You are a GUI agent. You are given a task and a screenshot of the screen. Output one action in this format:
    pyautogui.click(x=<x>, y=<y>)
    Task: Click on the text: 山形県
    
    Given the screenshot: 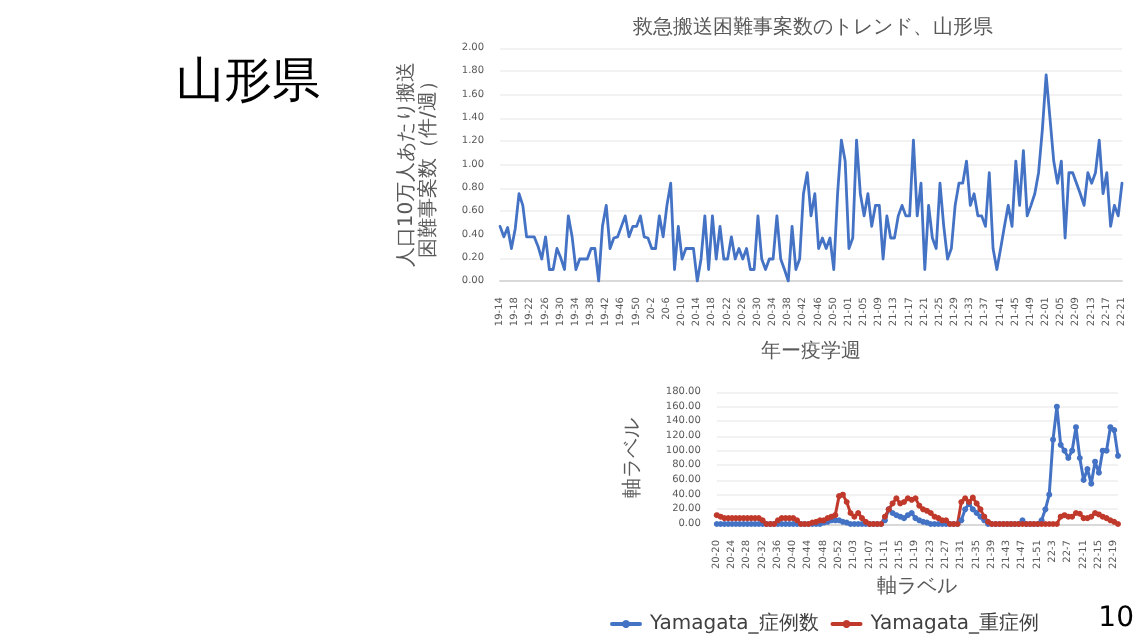 What is the action you would take?
    pyautogui.click(x=248, y=81)
    